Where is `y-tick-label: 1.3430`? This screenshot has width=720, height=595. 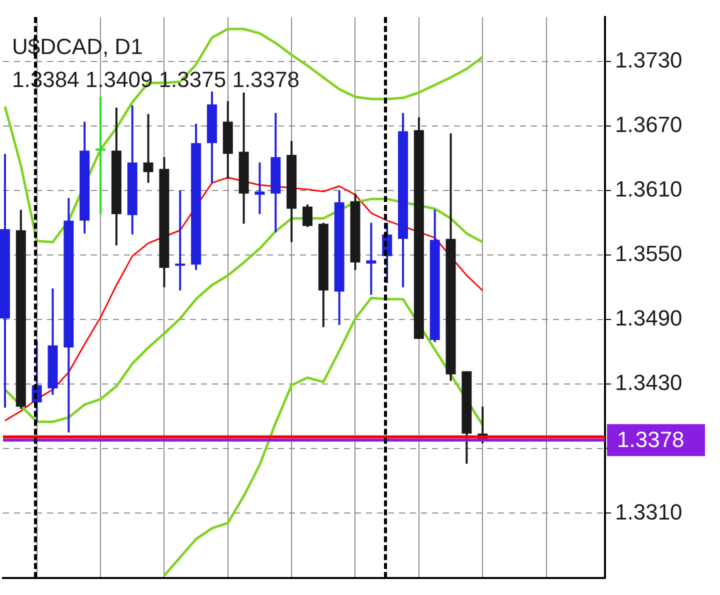 y-tick-label: 1.3430 is located at coordinates (648, 383).